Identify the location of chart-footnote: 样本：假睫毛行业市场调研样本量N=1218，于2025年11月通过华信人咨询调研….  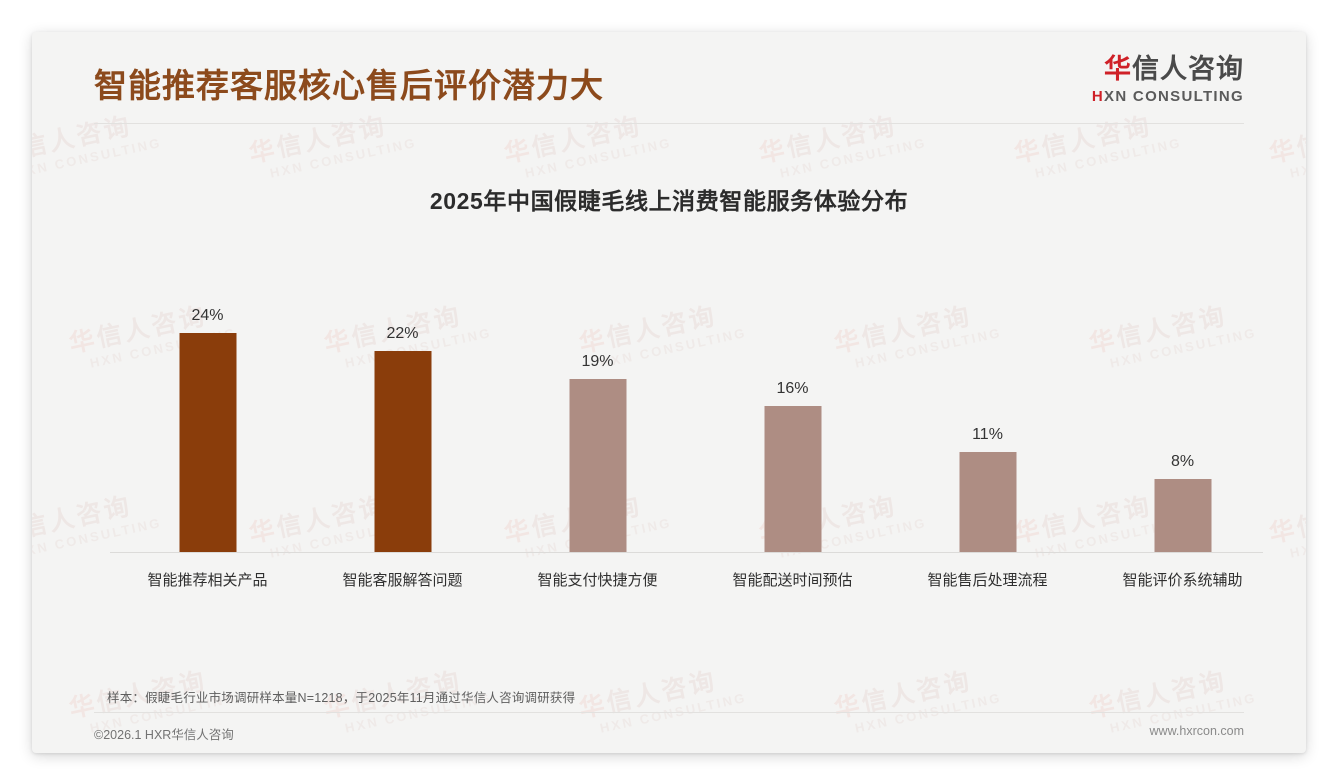
(341, 698).